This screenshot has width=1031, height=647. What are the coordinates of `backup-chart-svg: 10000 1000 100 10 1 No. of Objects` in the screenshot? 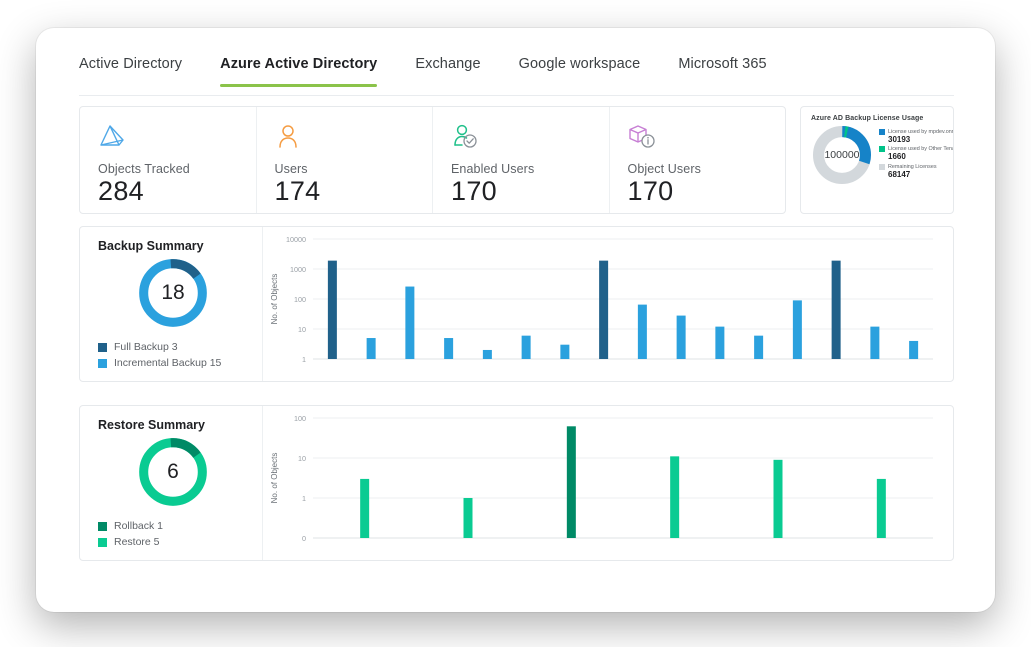 It's located at (601, 299).